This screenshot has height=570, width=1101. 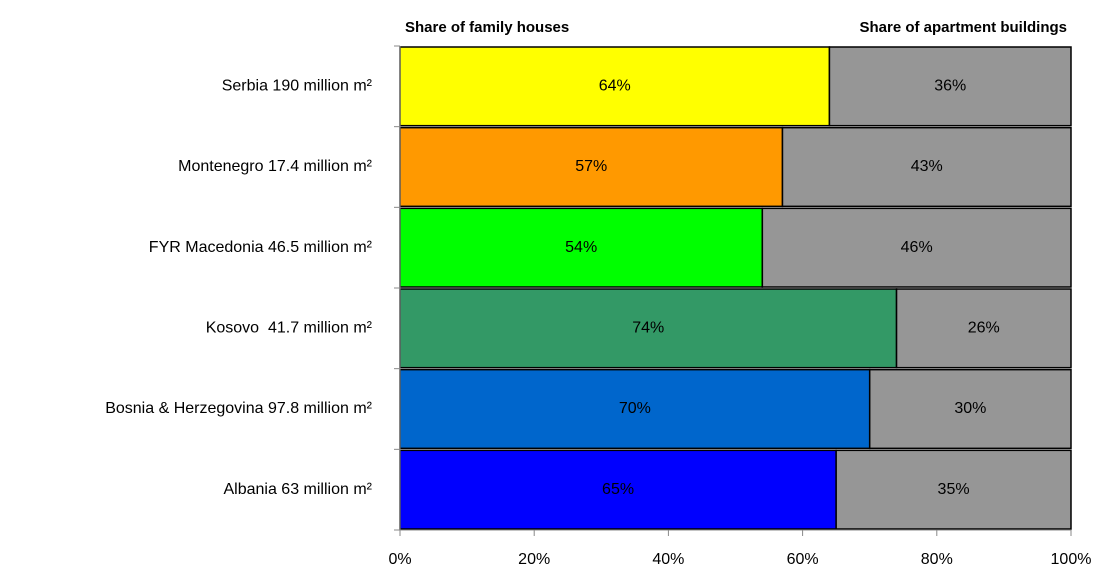 I want to click on x-tick-label: 20%, so click(x=534, y=559).